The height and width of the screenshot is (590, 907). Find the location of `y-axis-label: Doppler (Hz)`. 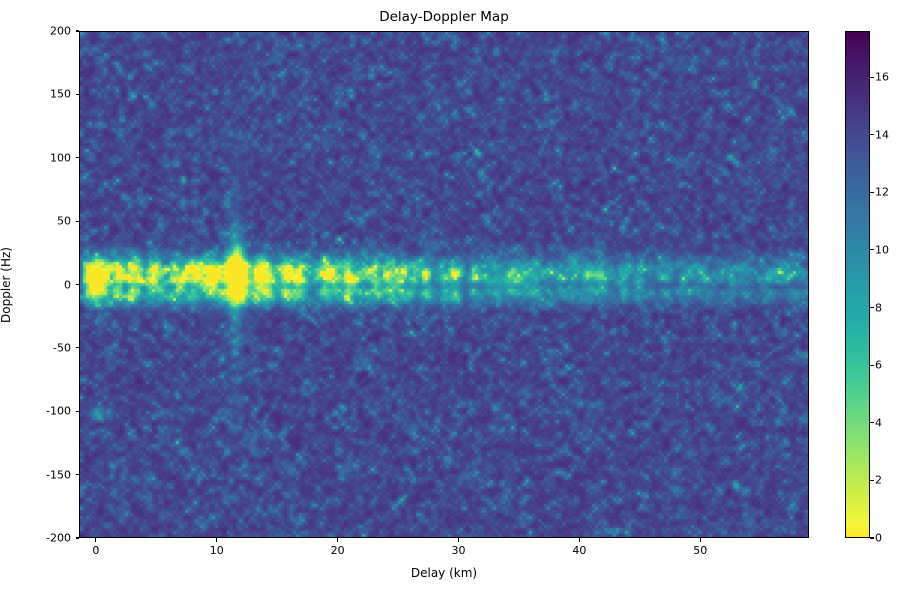

y-axis-label: Doppler (Hz) is located at coordinates (6, 266).